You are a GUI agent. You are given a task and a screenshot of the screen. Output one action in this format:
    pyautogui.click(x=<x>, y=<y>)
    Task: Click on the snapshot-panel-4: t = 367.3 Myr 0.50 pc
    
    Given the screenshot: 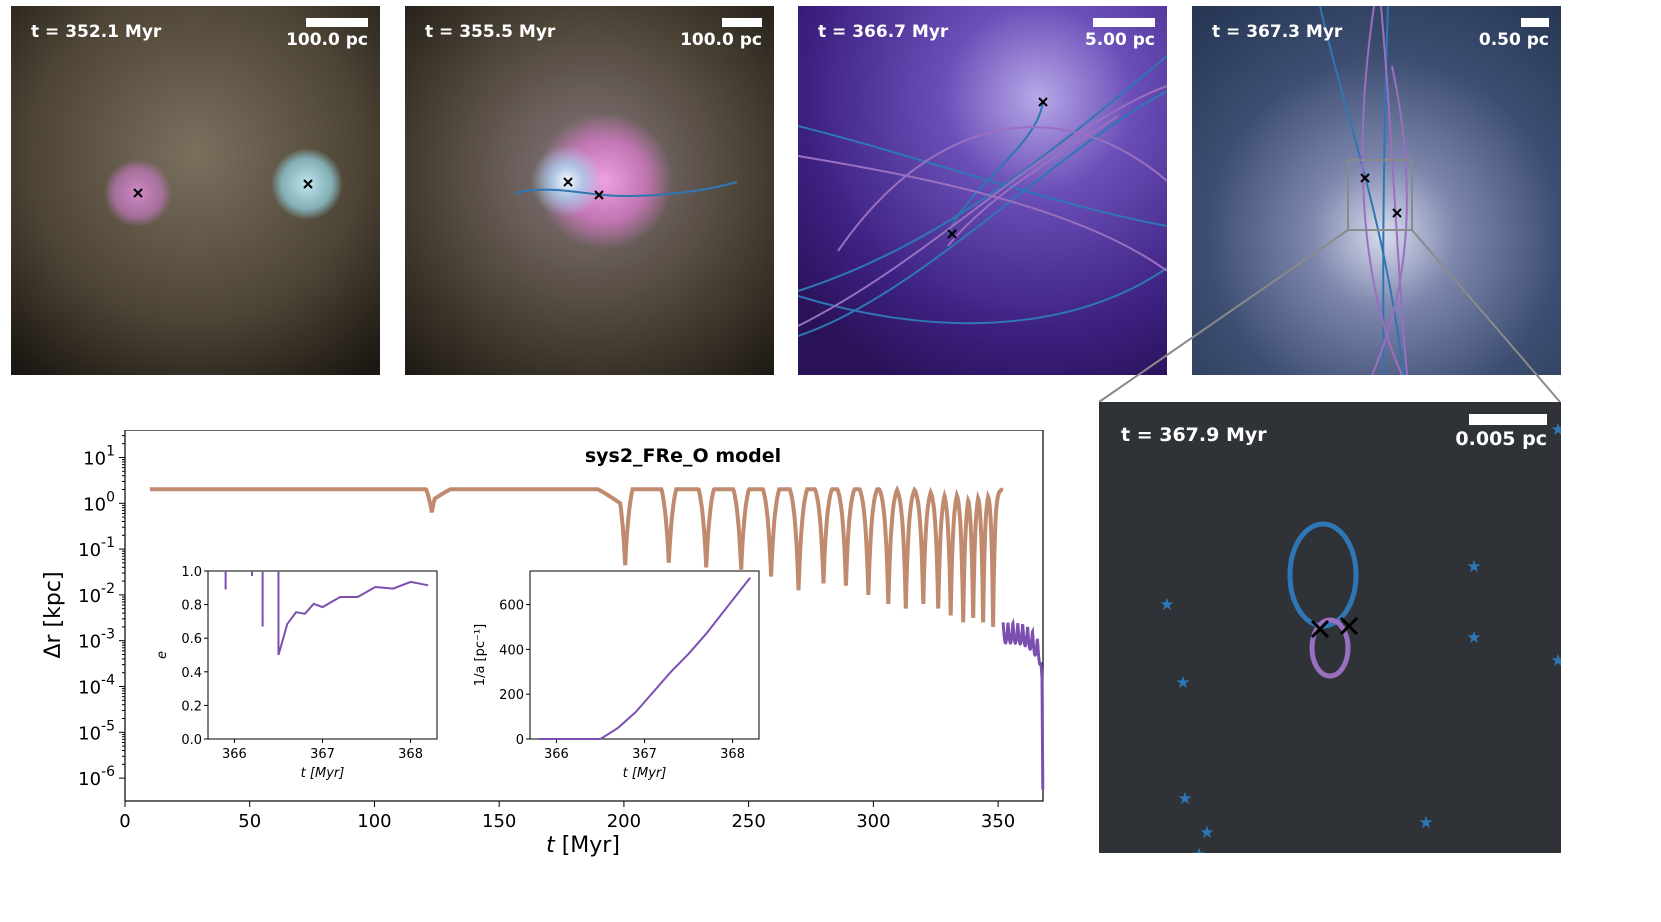 What is the action you would take?
    pyautogui.click(x=1376, y=190)
    